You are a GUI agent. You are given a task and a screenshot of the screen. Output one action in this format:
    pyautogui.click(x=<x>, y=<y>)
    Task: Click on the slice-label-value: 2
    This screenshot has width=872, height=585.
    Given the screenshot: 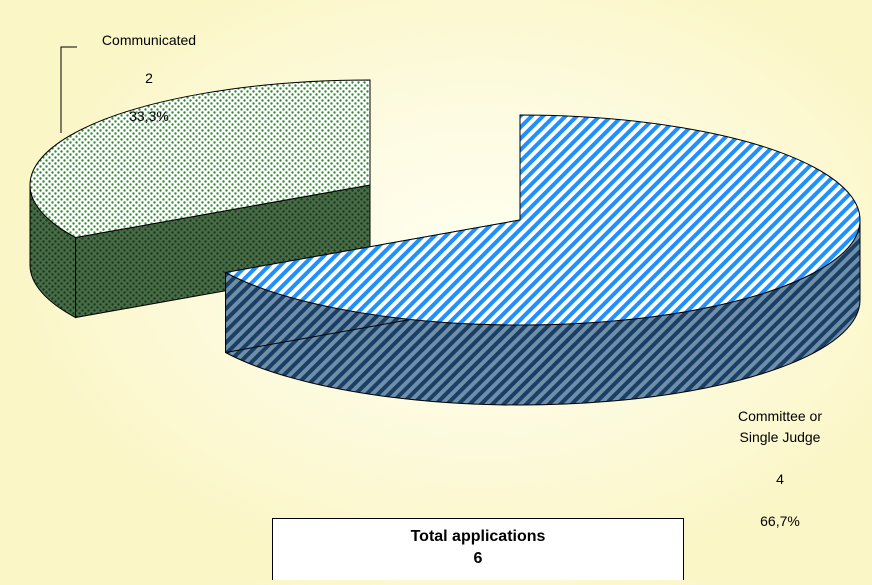 What is the action you would take?
    pyautogui.click(x=149, y=78)
    